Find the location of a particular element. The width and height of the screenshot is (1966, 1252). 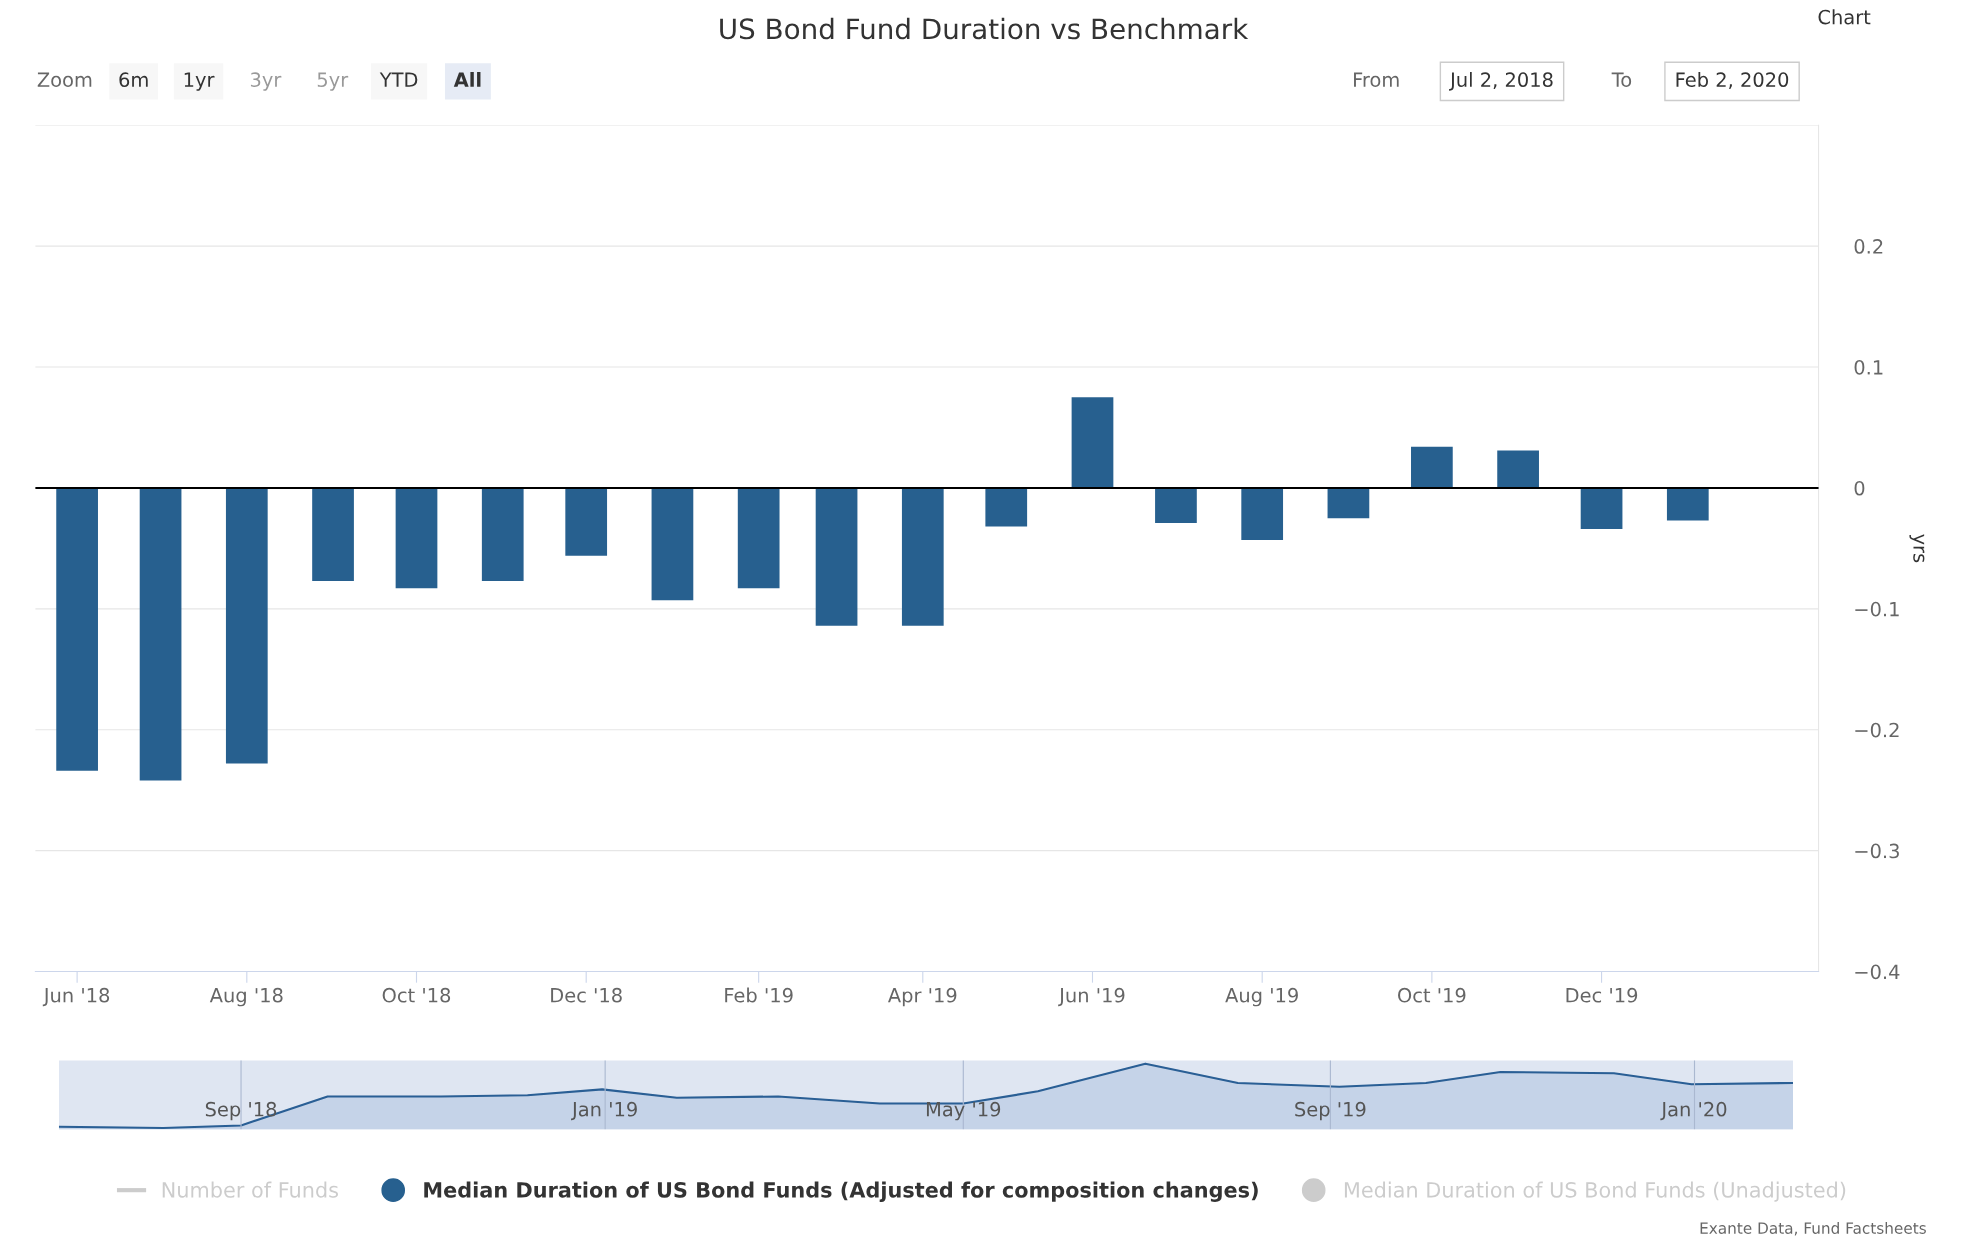

text: From is located at coordinates (1376, 80).